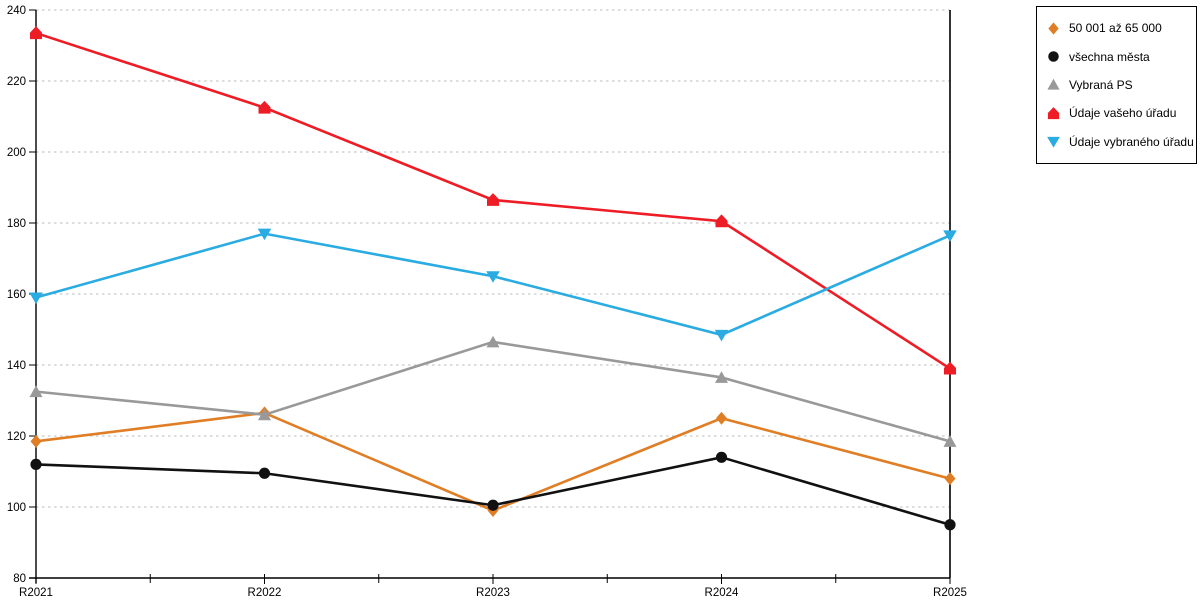 The width and height of the screenshot is (1200, 600). What do you see at coordinates (1123, 113) in the screenshot?
I see `legend-label: Údaje vašeho úřadu` at bounding box center [1123, 113].